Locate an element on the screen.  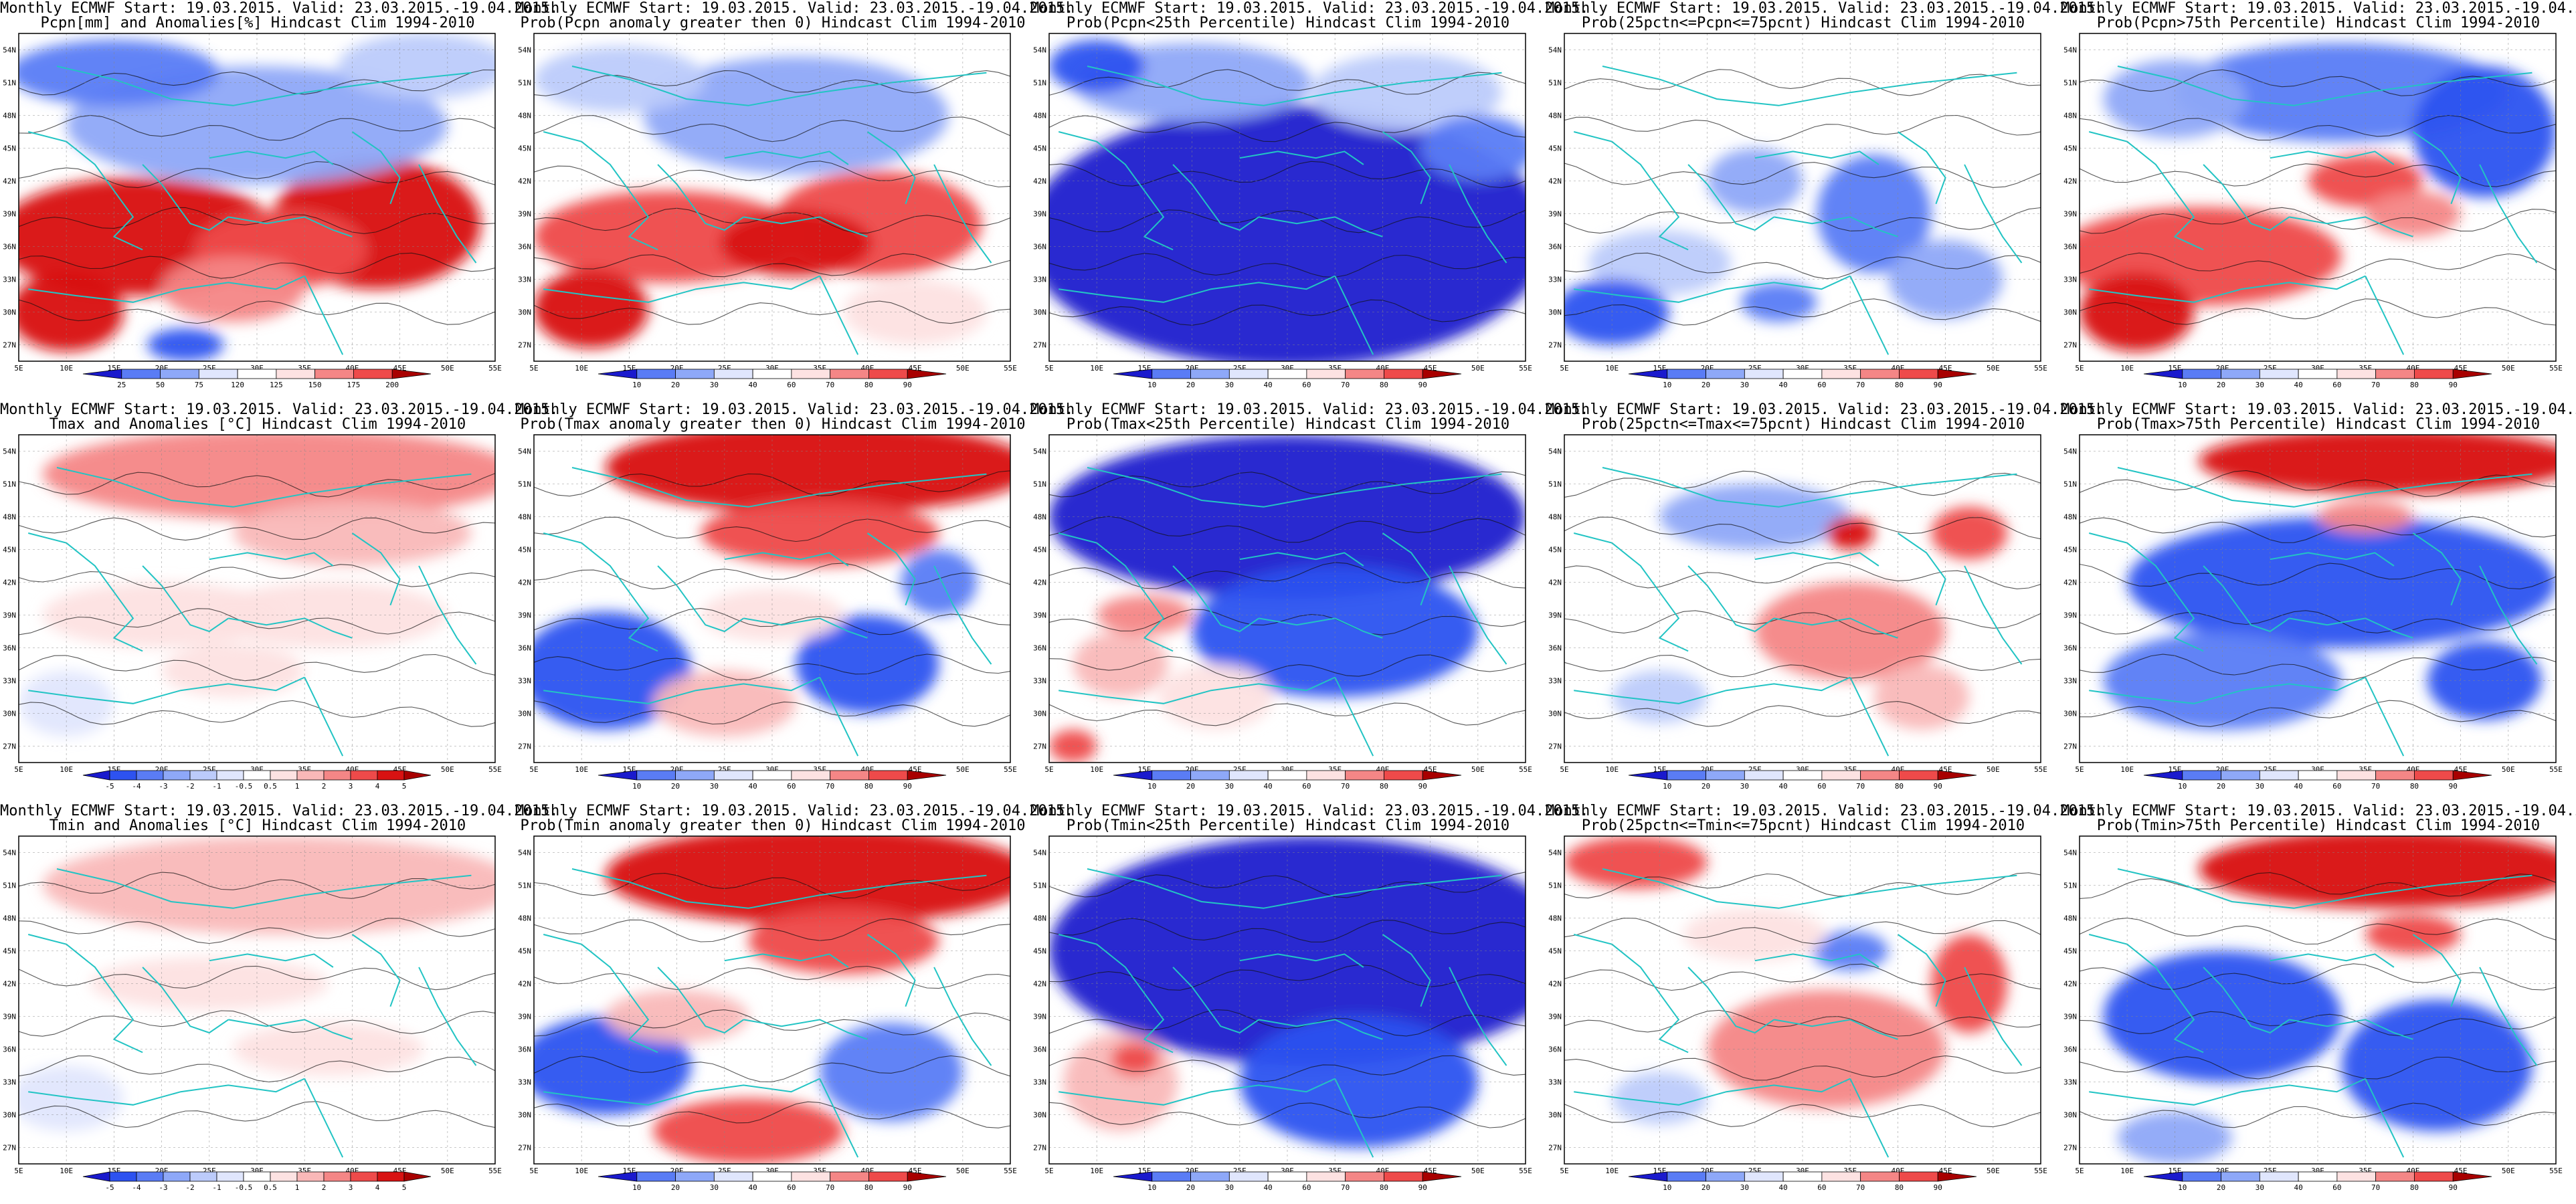
colorbar-tick-label: -1 is located at coordinates (217, 1187).